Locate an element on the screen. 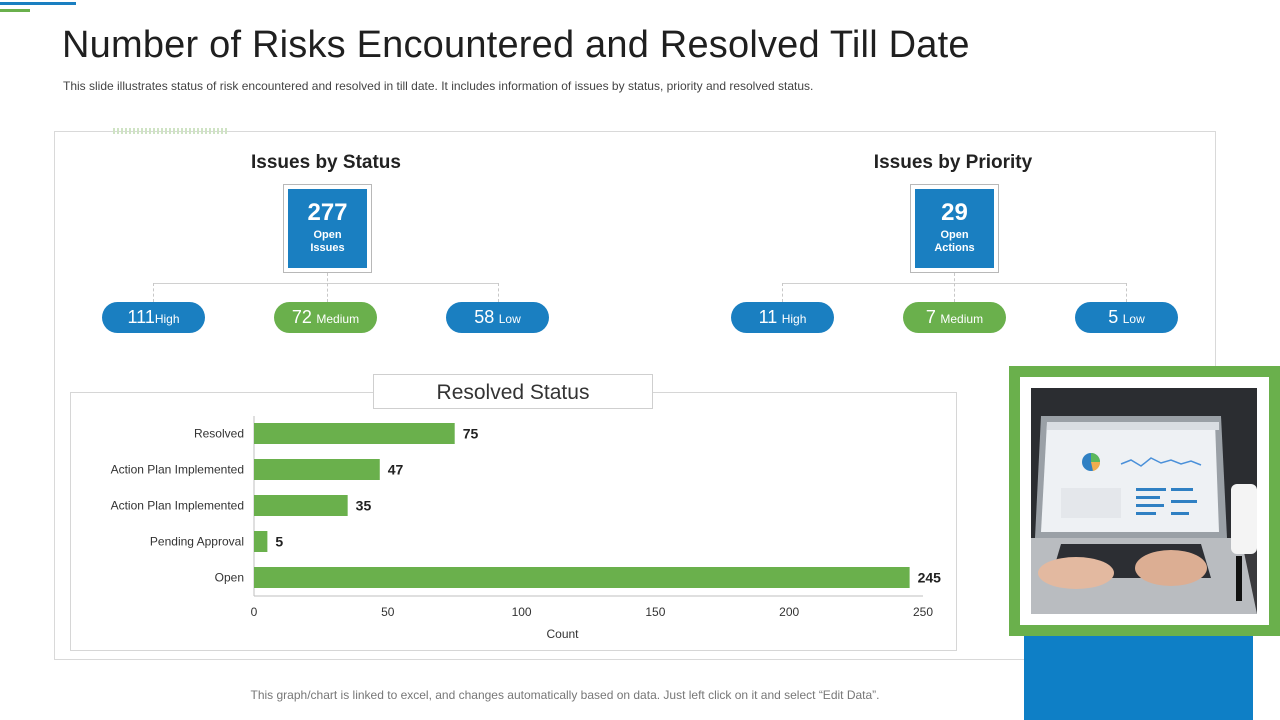 This screenshot has width=1280, height=720. blue-accent-block is located at coordinates (1138, 678).